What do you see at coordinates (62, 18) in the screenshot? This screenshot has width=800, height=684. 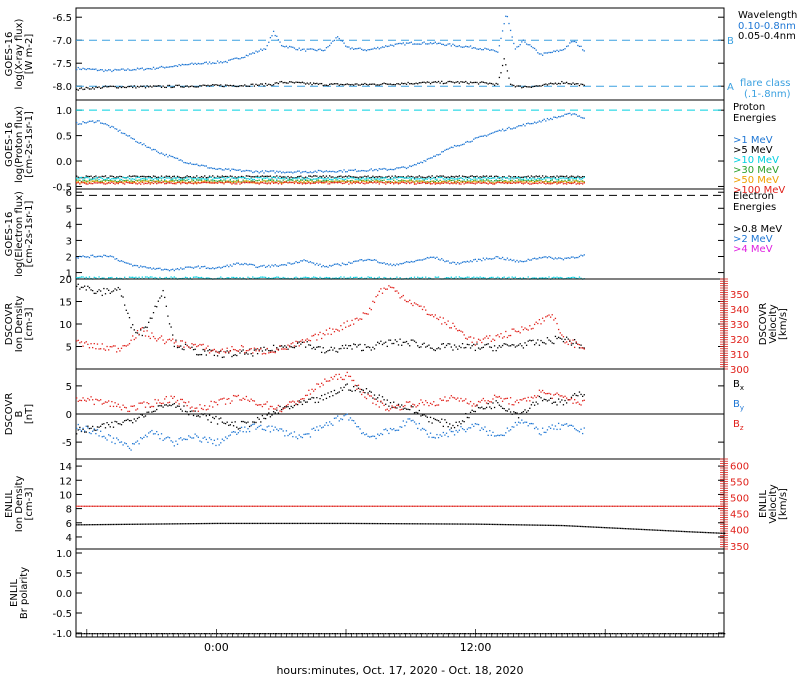 I see `y-tick-label: -6.5` at bounding box center [62, 18].